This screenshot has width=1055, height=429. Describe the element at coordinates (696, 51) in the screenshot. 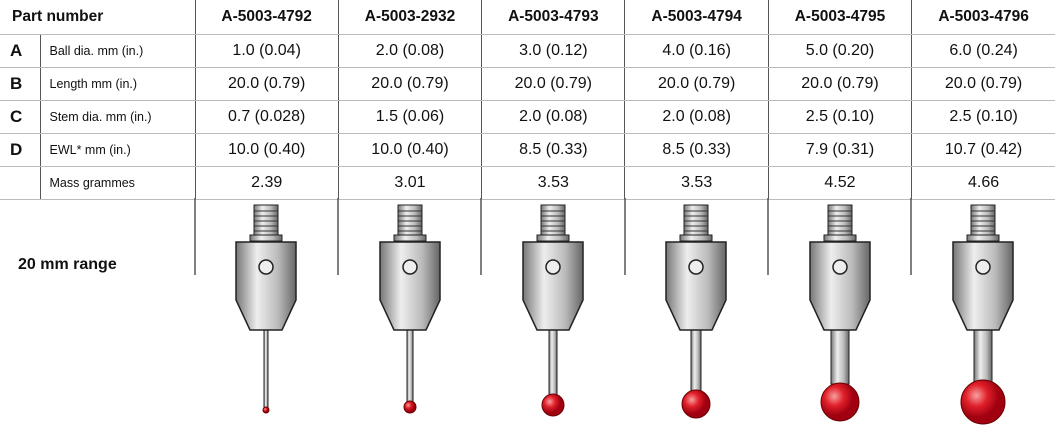

I see `cell-value: 4.0 (0.16)` at that location.